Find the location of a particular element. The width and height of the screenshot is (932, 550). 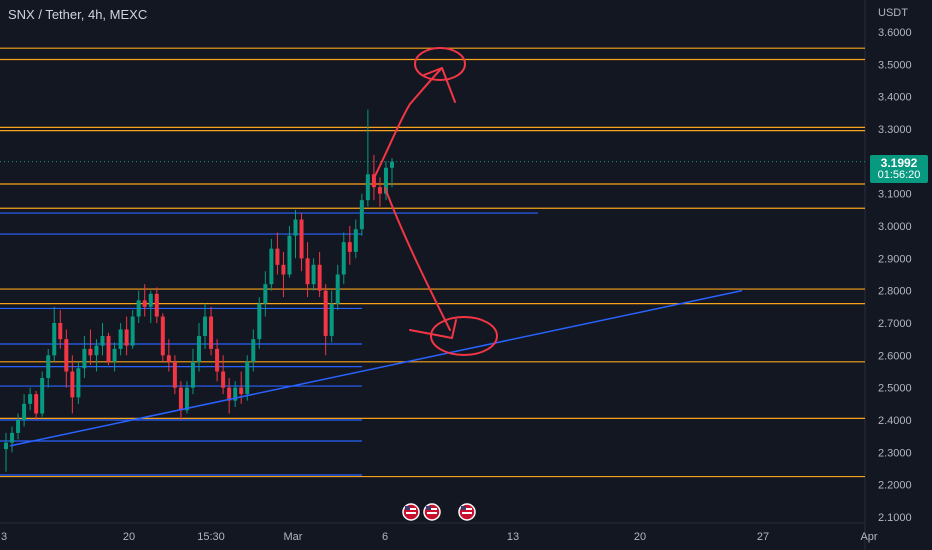

candle-countdown: 01:56:20 is located at coordinates (899, 175).